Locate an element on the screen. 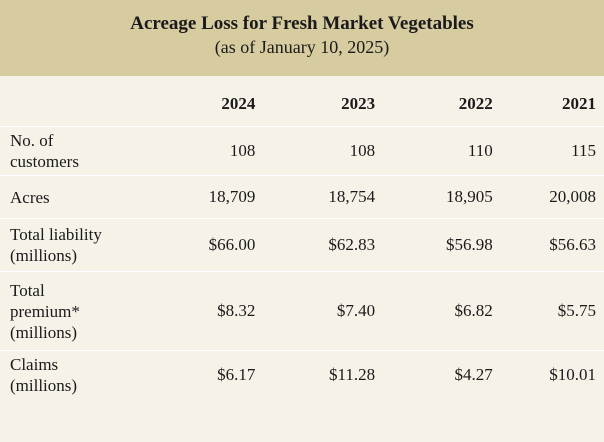 The image size is (604, 442). cell-value: $7.40 is located at coordinates (326, 311).